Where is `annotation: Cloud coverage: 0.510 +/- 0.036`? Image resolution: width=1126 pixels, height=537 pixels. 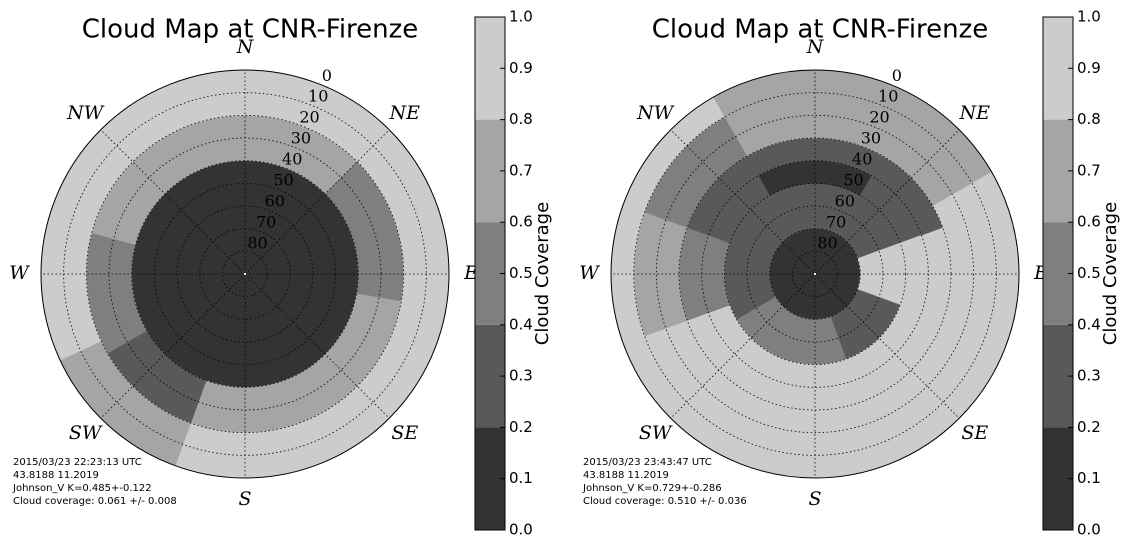 annotation: Cloud coverage: 0.510 +/- 0.036 is located at coordinates (665, 501).